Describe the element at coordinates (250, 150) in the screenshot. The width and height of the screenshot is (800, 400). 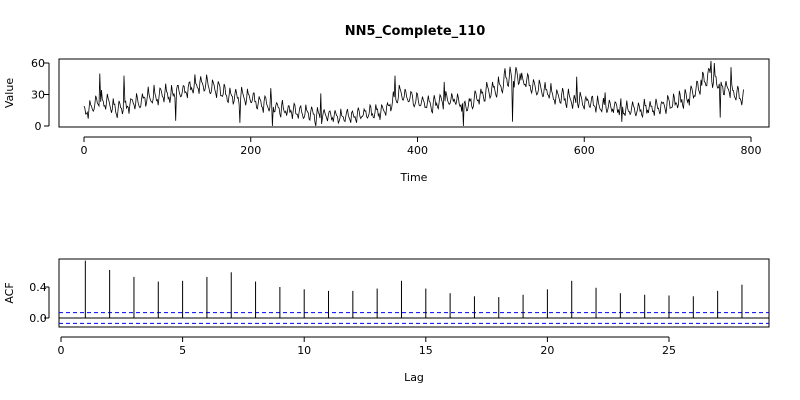
I see `time-series-x-tick-label: 200` at that location.